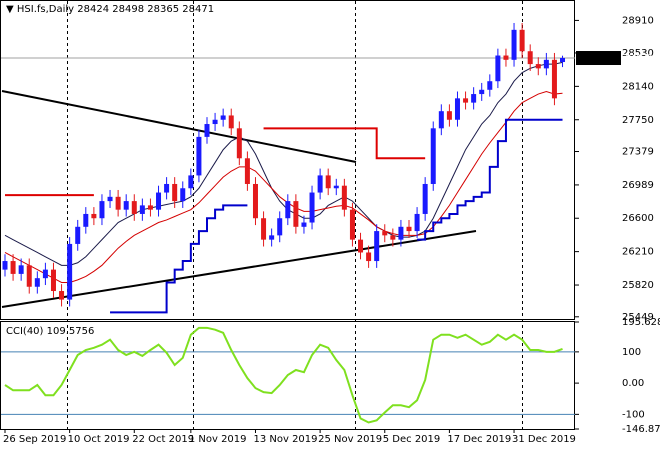 This screenshot has width=660, height=454. I want to click on x-tick-label: 25 Nov 2019, so click(350, 439).